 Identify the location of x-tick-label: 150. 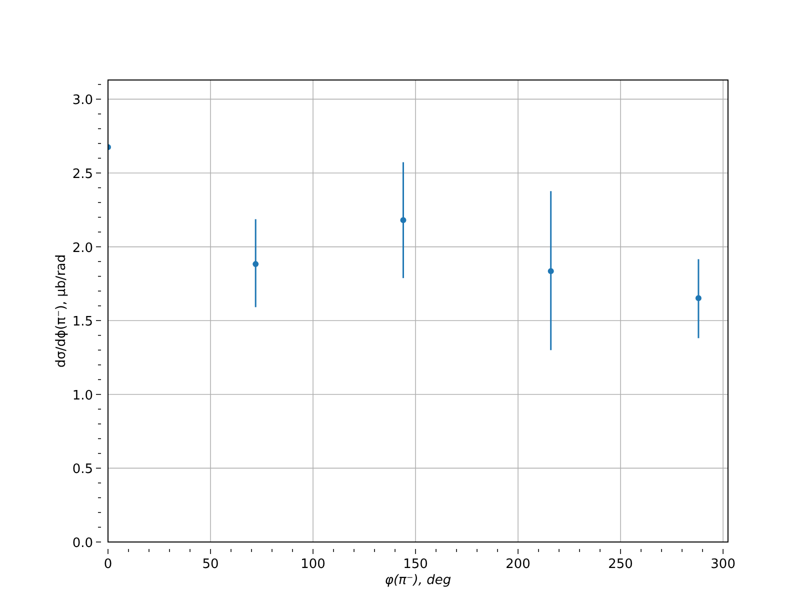
(415, 564).